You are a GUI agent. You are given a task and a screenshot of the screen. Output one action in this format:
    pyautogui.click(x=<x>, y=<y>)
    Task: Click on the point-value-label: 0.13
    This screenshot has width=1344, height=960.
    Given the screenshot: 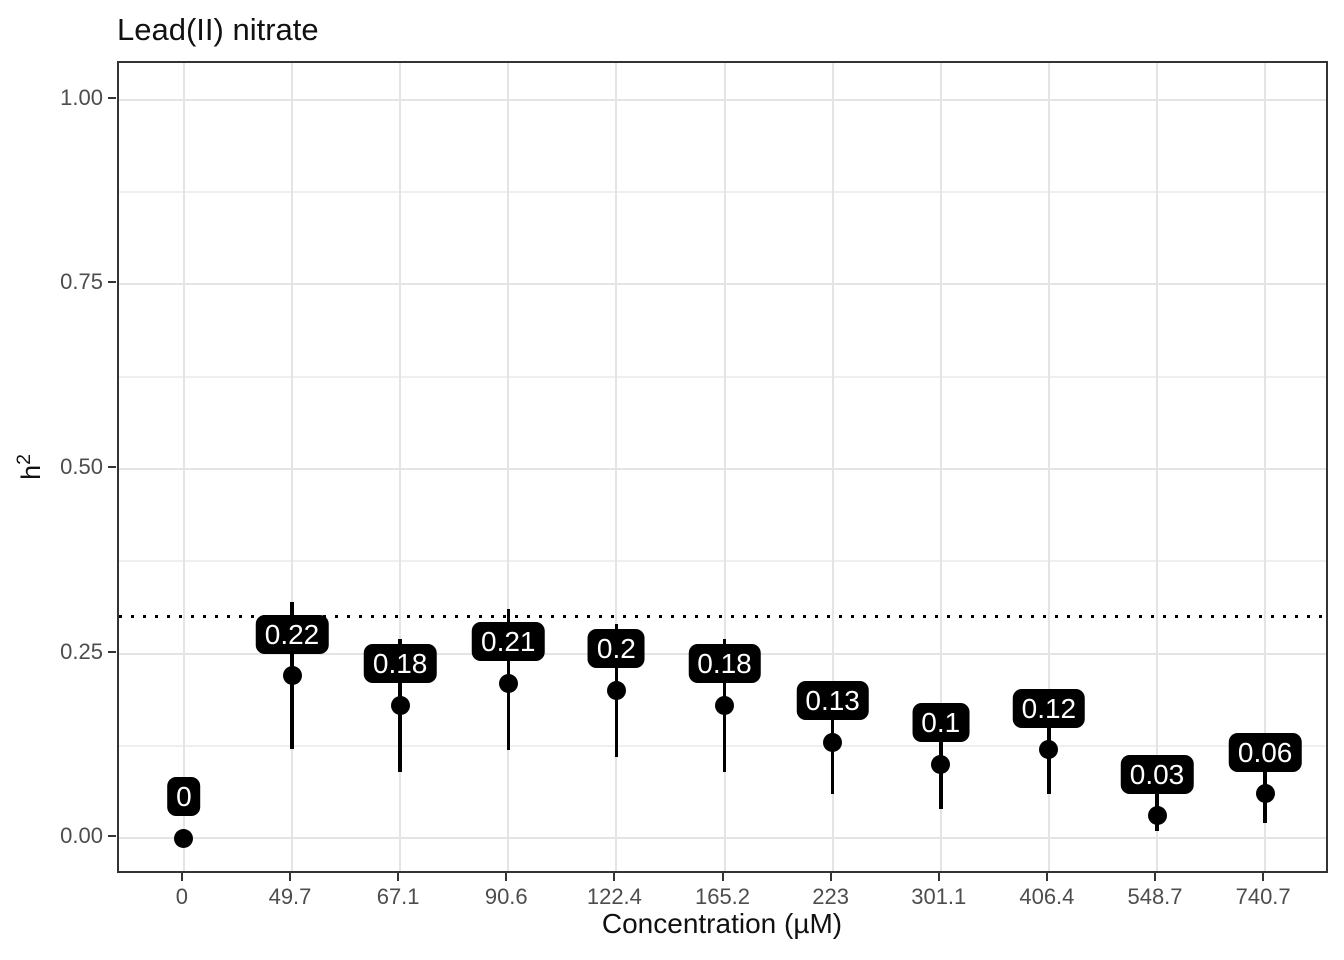 What is the action you would take?
    pyautogui.click(x=832, y=701)
    